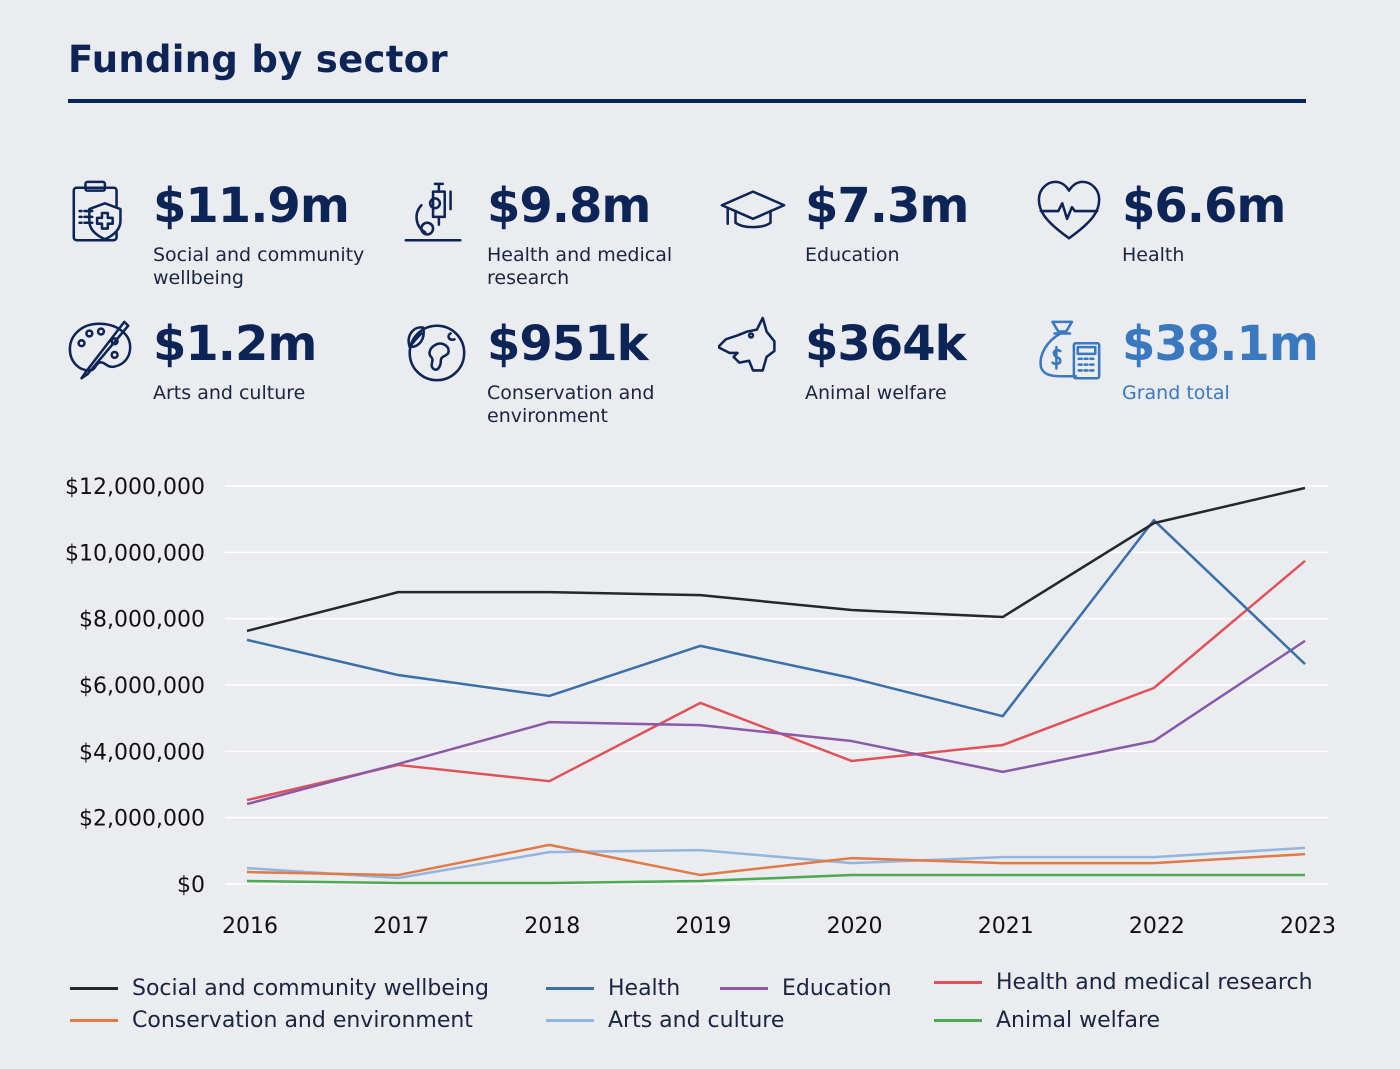 The width and height of the screenshot is (1400, 1069). What do you see at coordinates (142, 819) in the screenshot?
I see `y-tick-label: $2,000,000` at bounding box center [142, 819].